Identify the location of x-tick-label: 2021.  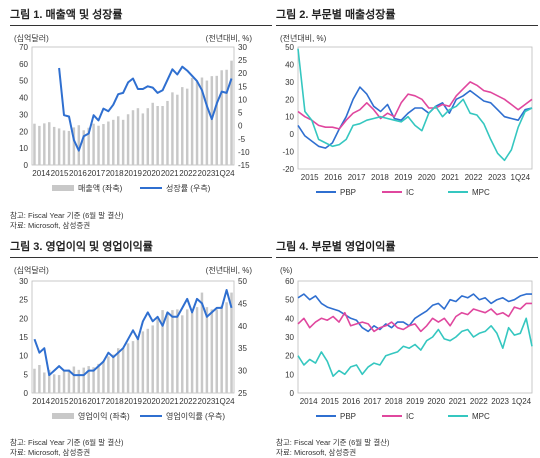
(170, 401).